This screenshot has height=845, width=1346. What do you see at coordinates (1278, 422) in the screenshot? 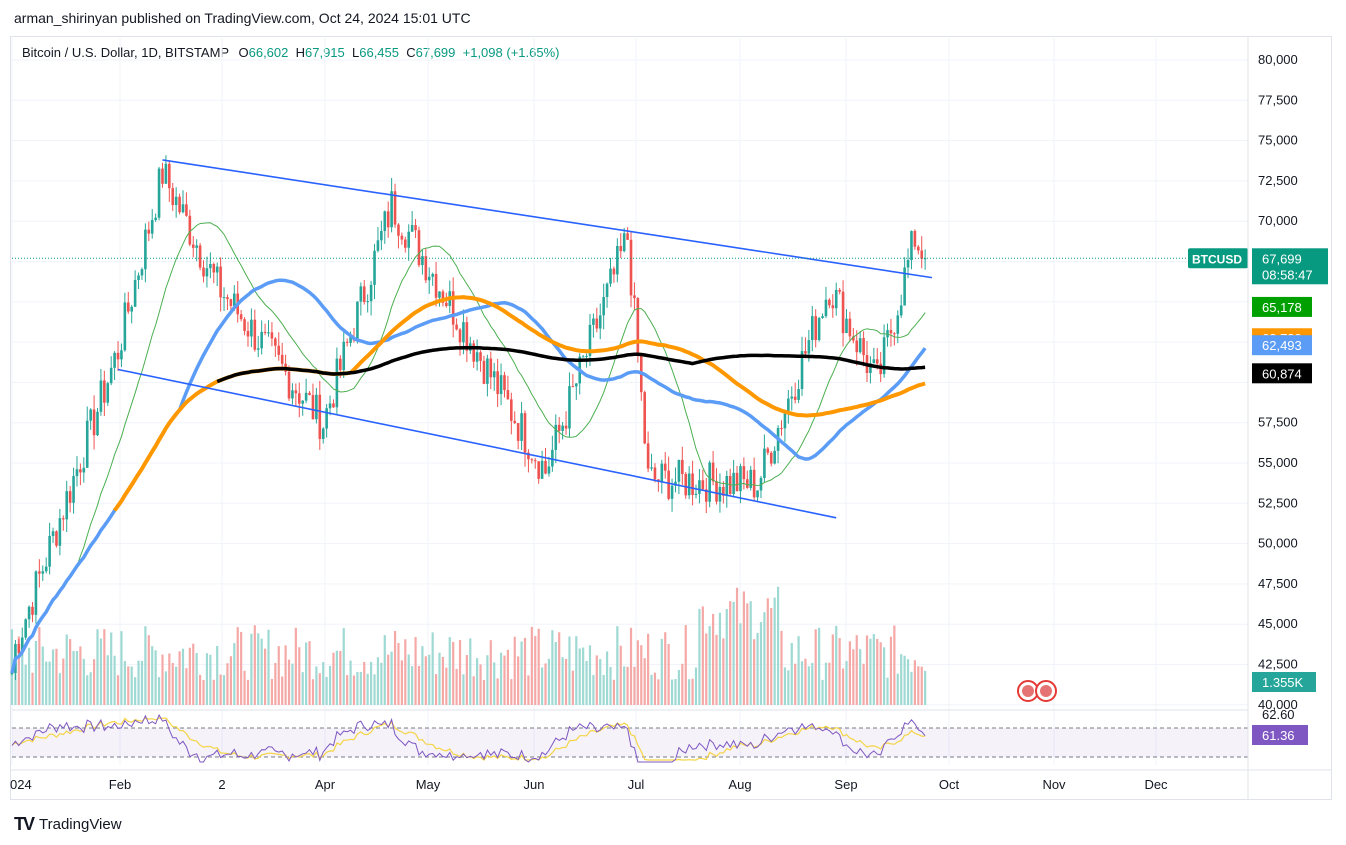
I see `y-tick-label: 57,500` at bounding box center [1278, 422].